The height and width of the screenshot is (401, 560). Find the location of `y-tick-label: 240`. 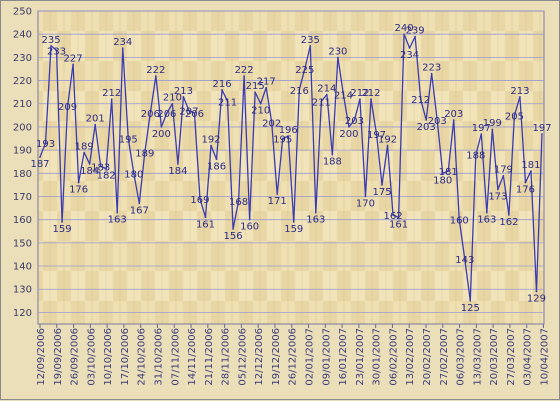

y-tick-label: 240 is located at coordinates (22, 35).